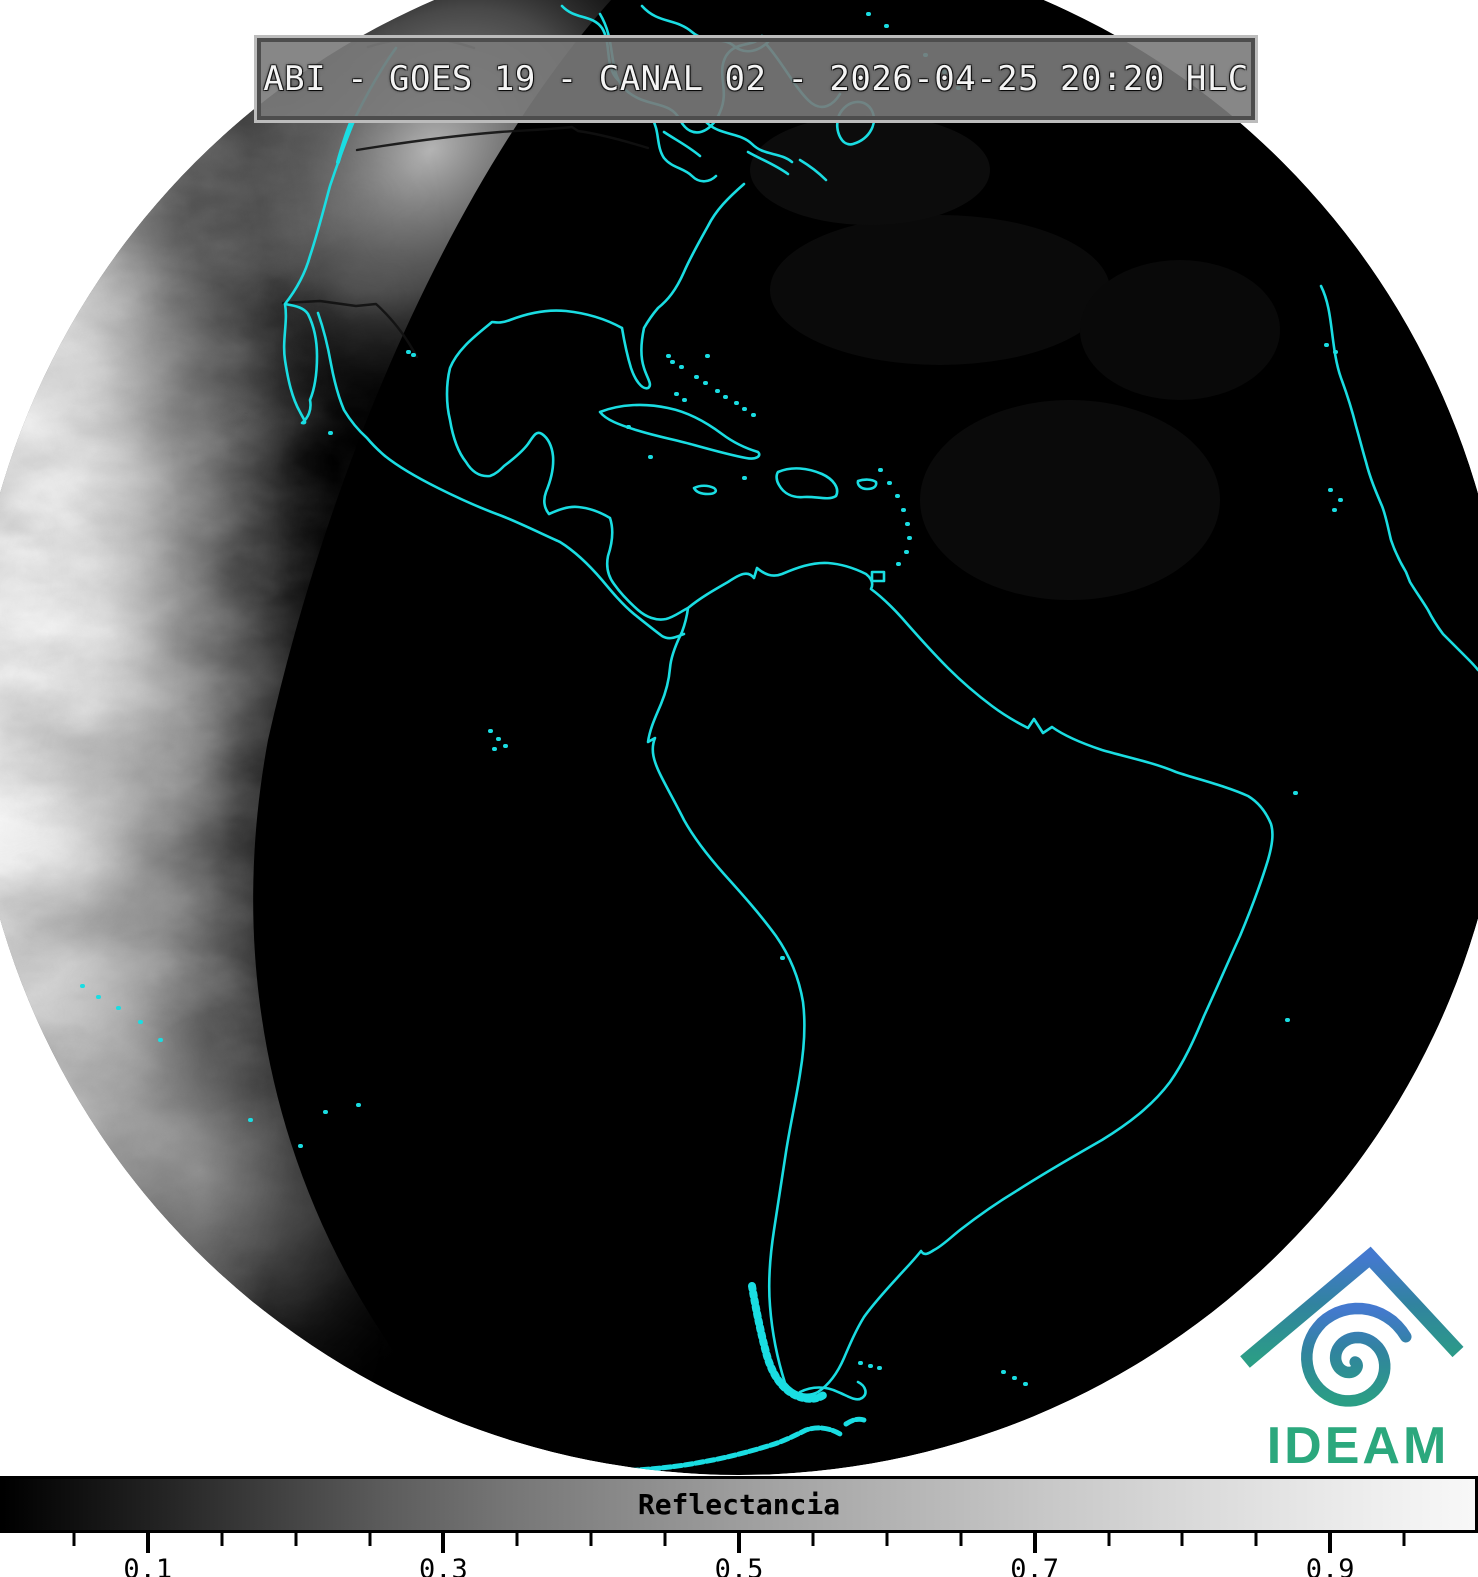 The width and height of the screenshot is (1478, 1577). I want to click on antarctica-coast, so click(736, 1445).